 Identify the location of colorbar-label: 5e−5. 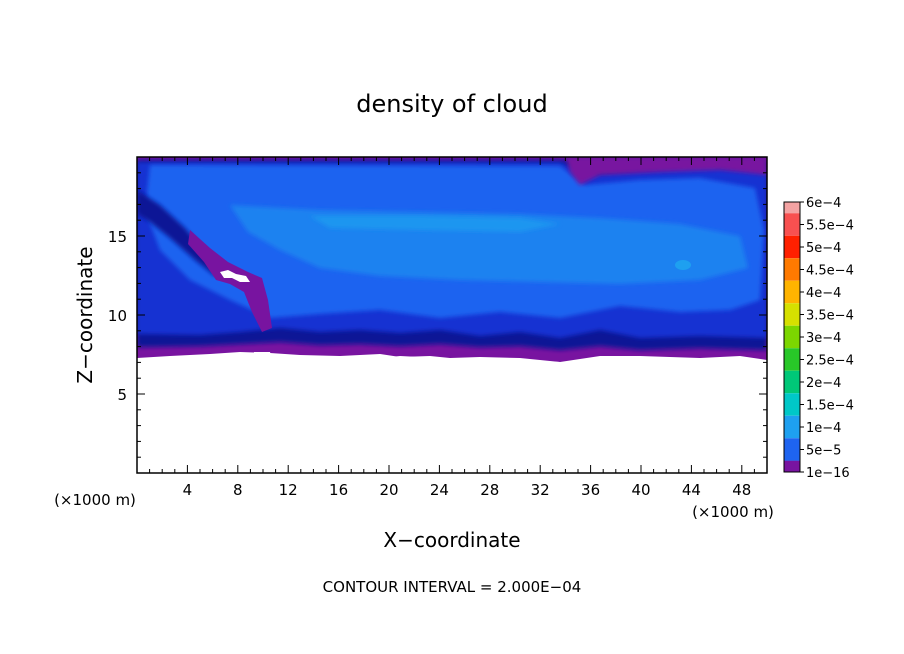
(823, 451).